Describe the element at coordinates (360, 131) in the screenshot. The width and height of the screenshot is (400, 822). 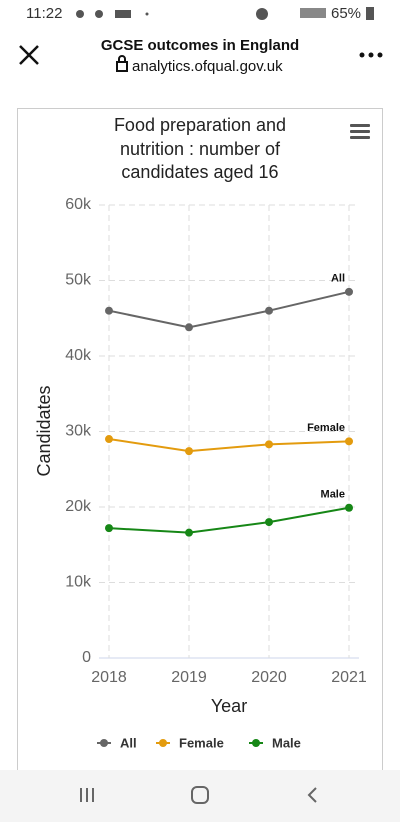
I see `chart-menu-button` at that location.